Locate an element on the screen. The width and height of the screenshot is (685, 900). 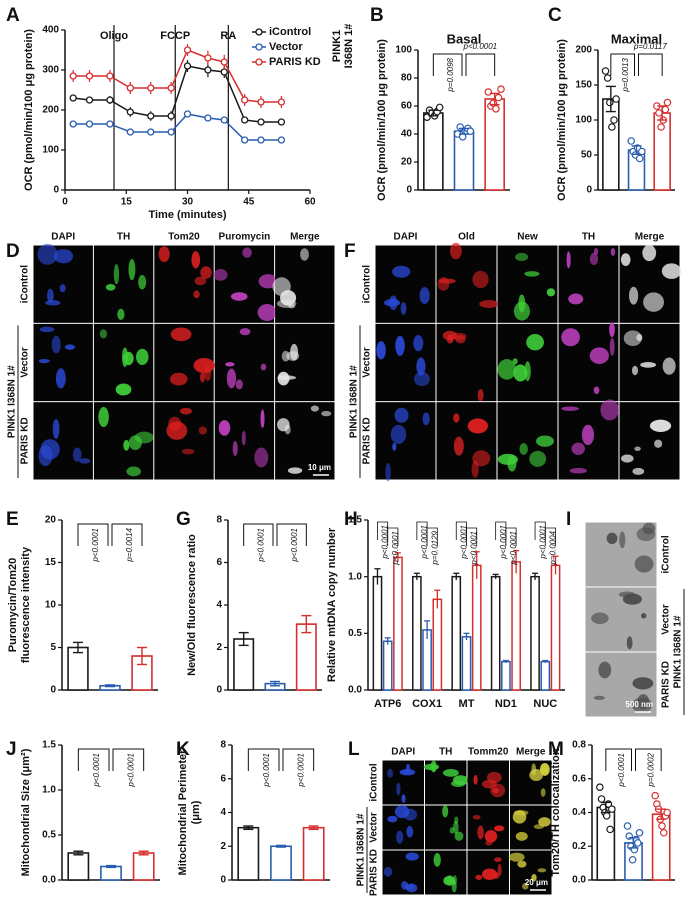
p-value: p=0.0013 is located at coordinates (625, 74).